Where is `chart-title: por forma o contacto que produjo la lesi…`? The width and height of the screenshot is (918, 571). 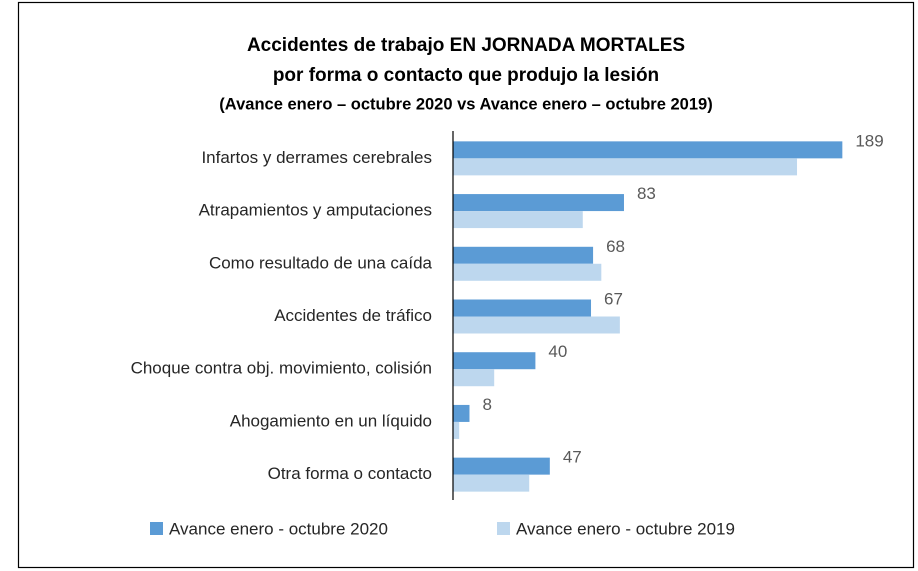 chart-title: por forma o contacto que produjo la lesi… is located at coordinates (466, 75).